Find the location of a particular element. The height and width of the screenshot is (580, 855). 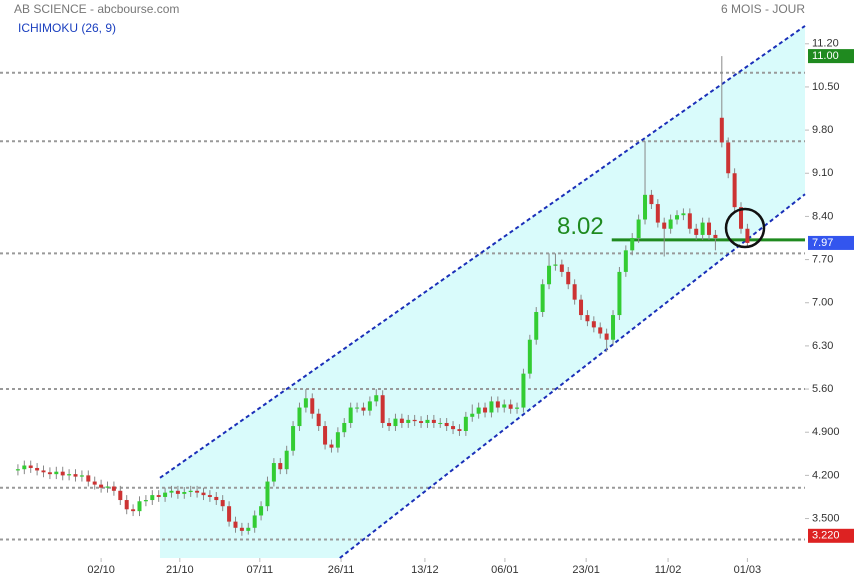

x-tick-label: 07/11 is located at coordinates (259, 570).